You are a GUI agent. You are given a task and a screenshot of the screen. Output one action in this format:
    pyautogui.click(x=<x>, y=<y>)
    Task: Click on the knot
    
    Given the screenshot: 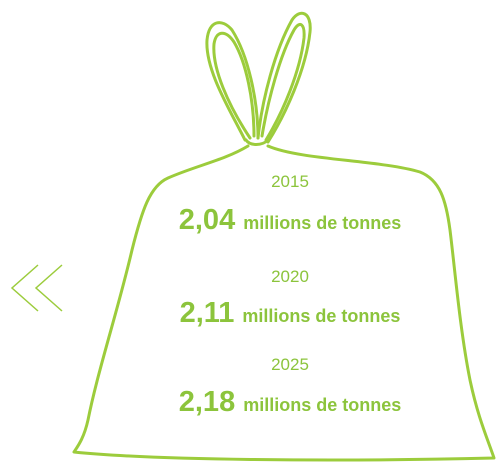 What is the action you would take?
    pyautogui.click(x=257, y=142)
    